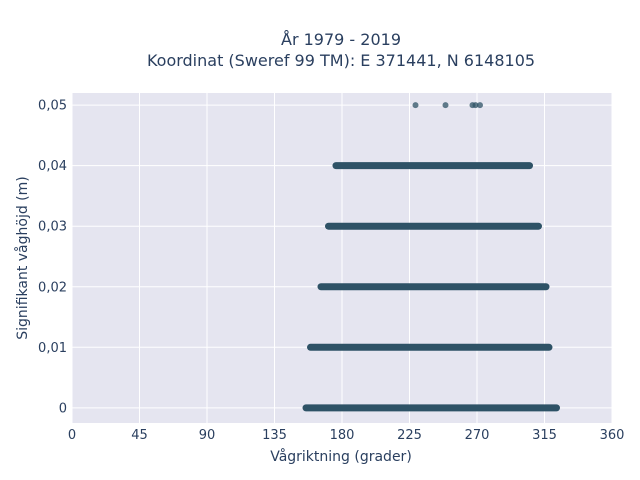  What do you see at coordinates (52, 287) in the screenshot?
I see `y-tick-label: 0,02` at bounding box center [52, 287].